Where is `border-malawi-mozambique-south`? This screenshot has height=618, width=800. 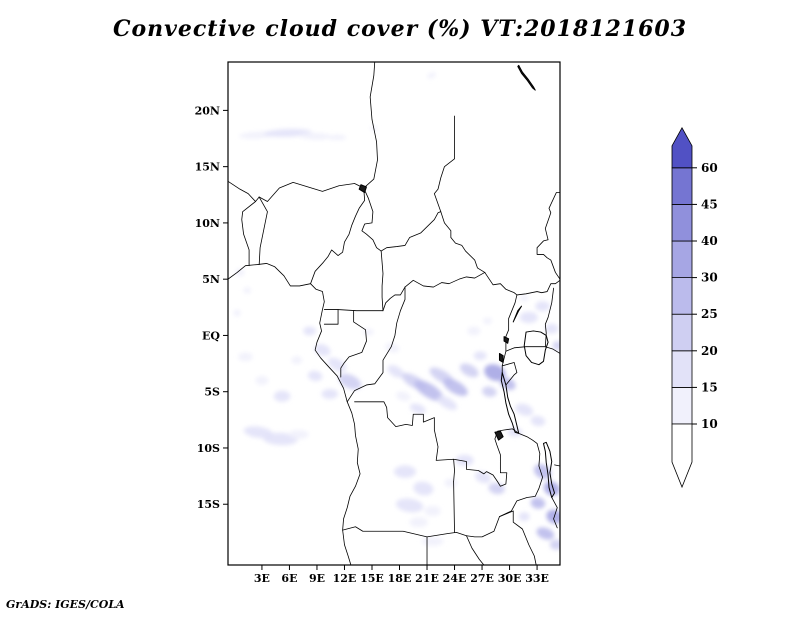
border-malawi-mozambique-south is located at coordinates (554, 513).